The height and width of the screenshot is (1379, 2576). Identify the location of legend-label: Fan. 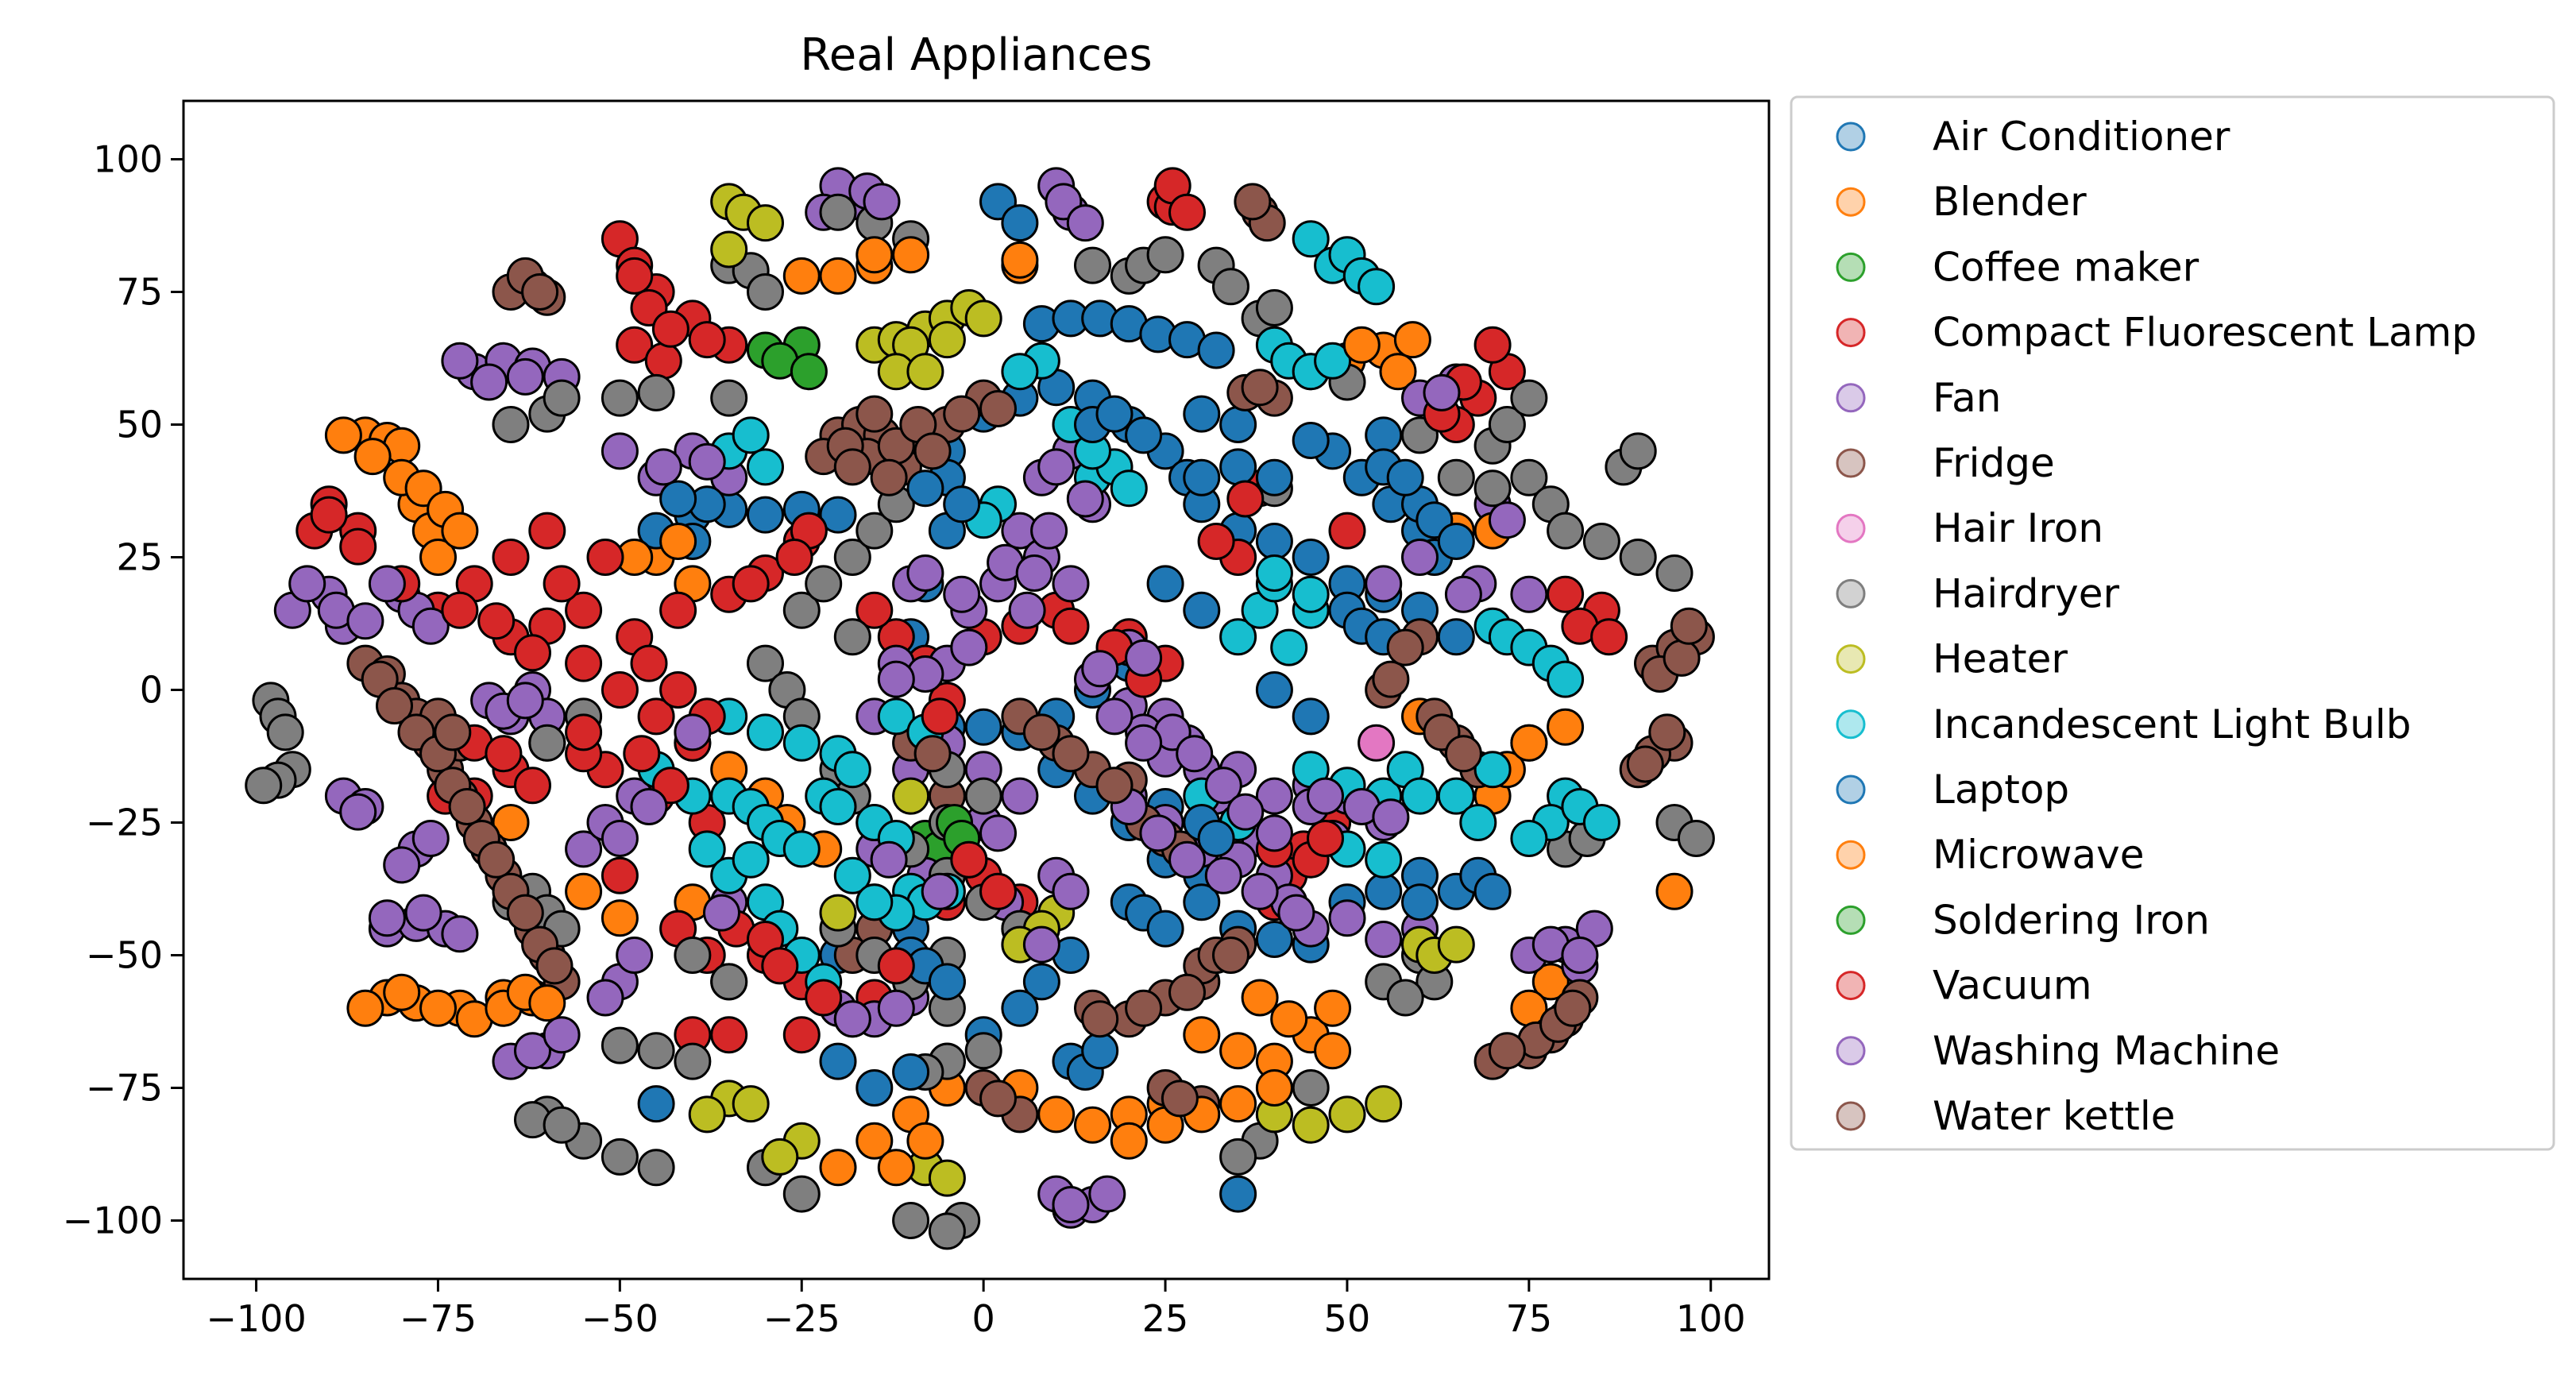
(1967, 398).